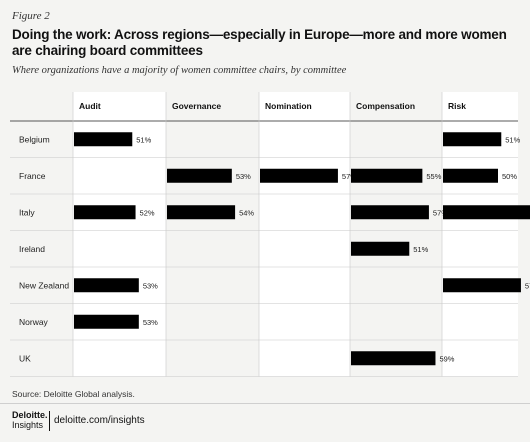 The height and width of the screenshot is (442, 530). Describe the element at coordinates (246, 212) in the screenshot. I see `data-label: 54%` at that location.